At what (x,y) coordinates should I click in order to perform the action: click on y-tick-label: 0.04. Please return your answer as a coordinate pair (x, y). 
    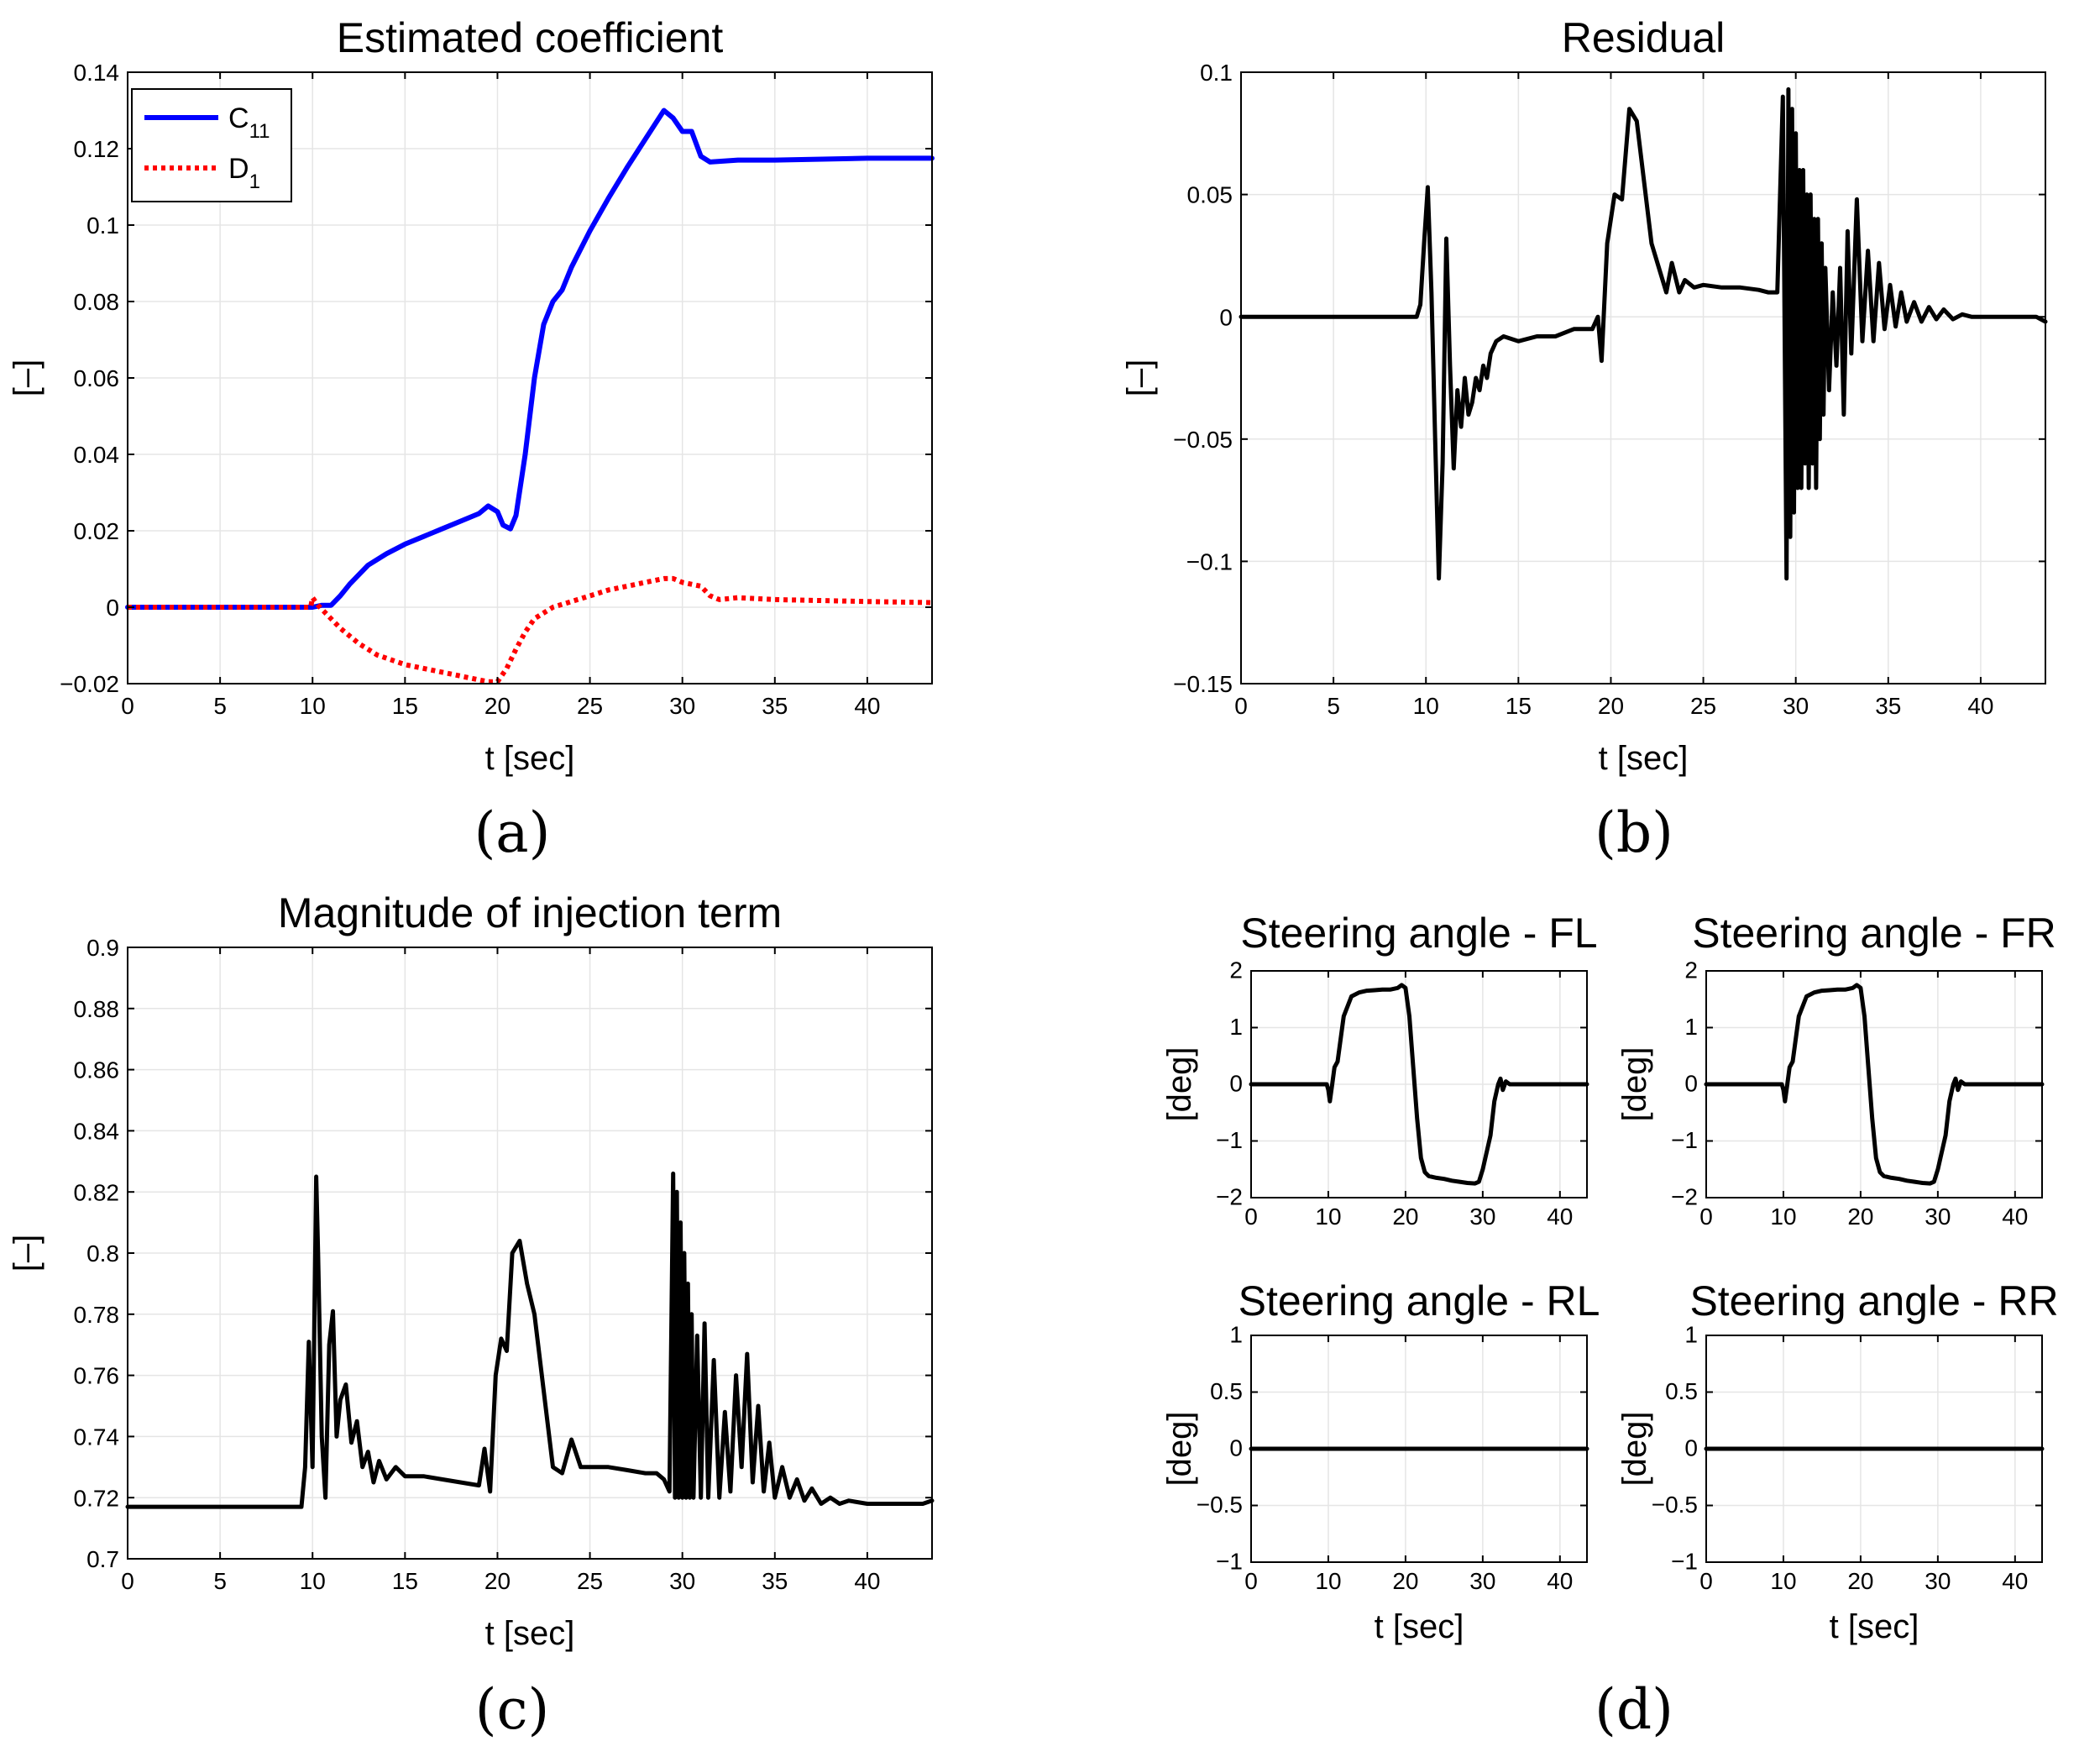
    Looking at the image, I should click on (97, 455).